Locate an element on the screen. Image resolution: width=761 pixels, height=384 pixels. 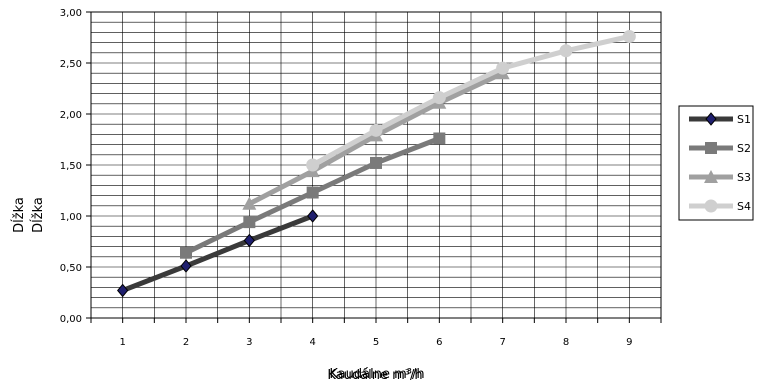
legend-item-s1: S1 is located at coordinates (720, 119).